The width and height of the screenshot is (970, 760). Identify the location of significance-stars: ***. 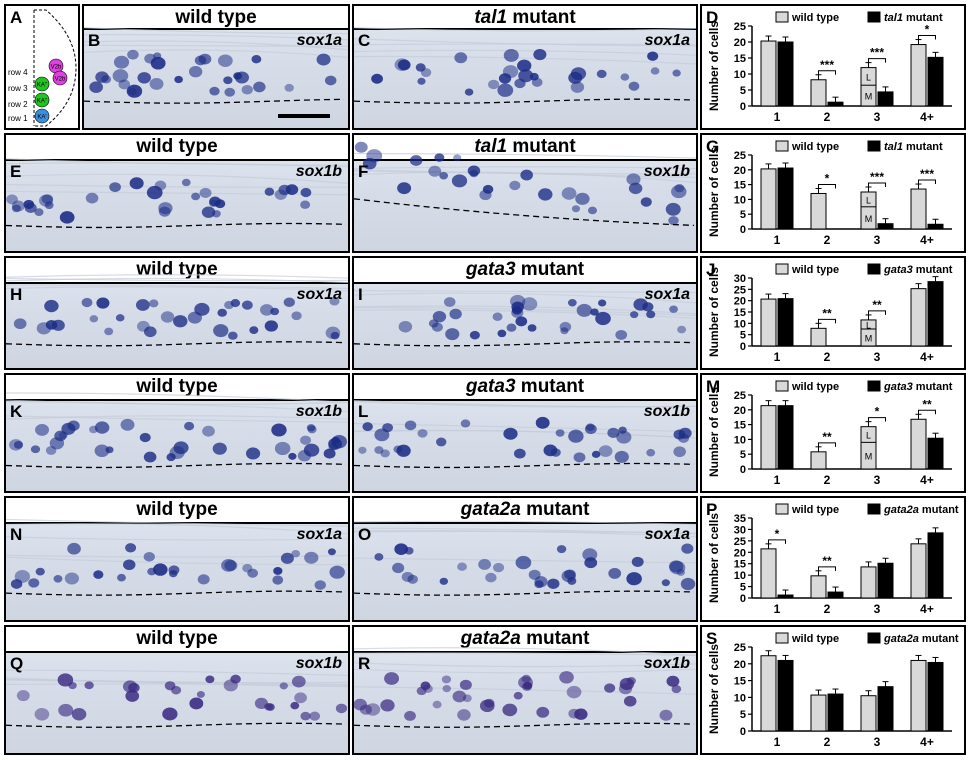
(877, 53).